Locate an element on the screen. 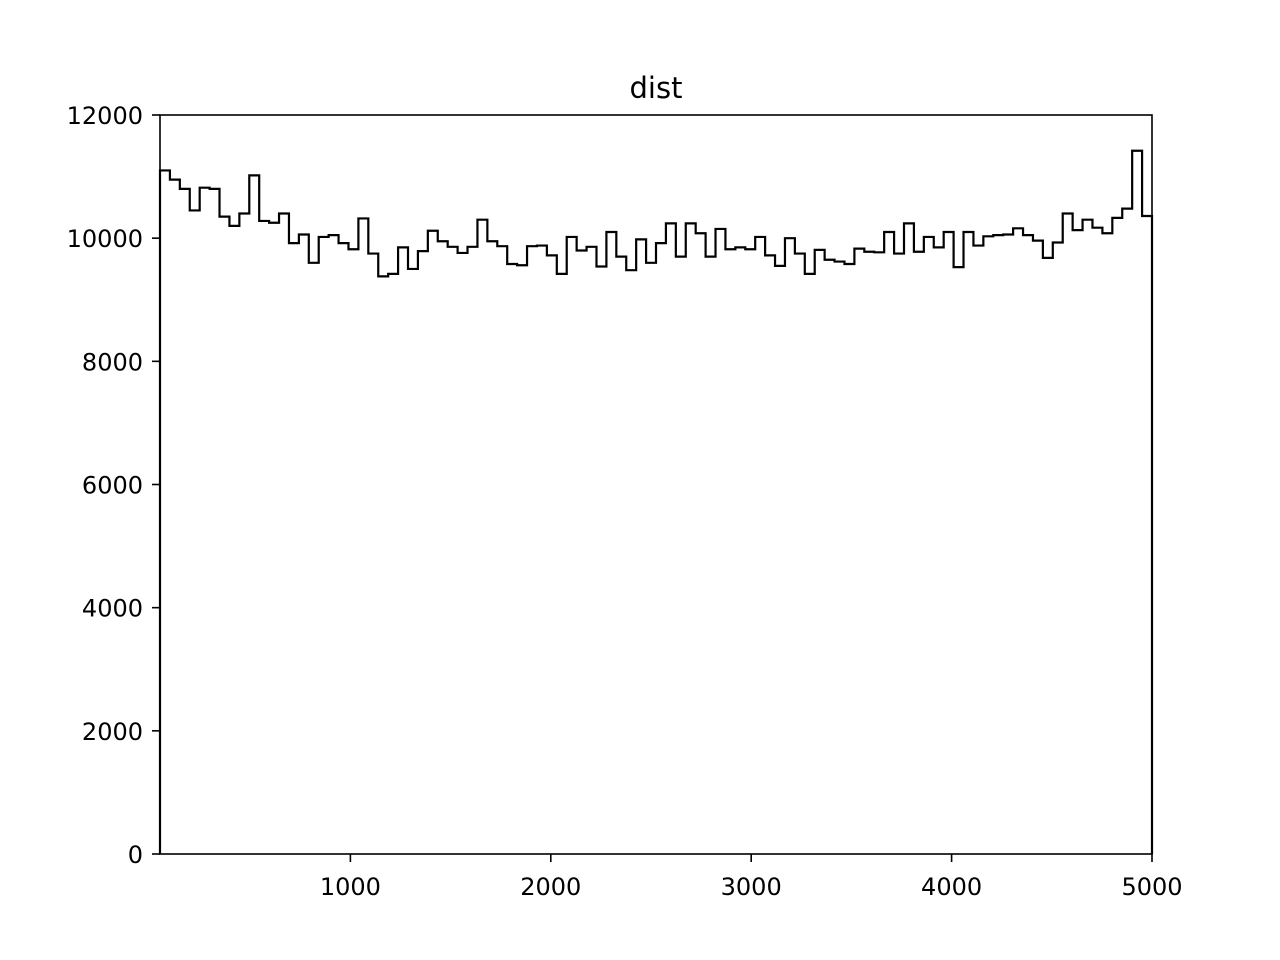 This screenshot has width=1280, height=960. x-tick-label: 3000 is located at coordinates (751, 887).